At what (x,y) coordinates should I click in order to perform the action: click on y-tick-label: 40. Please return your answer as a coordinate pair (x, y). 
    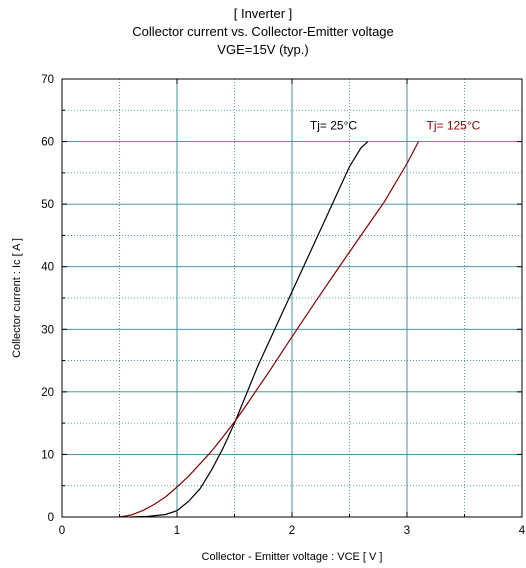
    Looking at the image, I should click on (47, 268).